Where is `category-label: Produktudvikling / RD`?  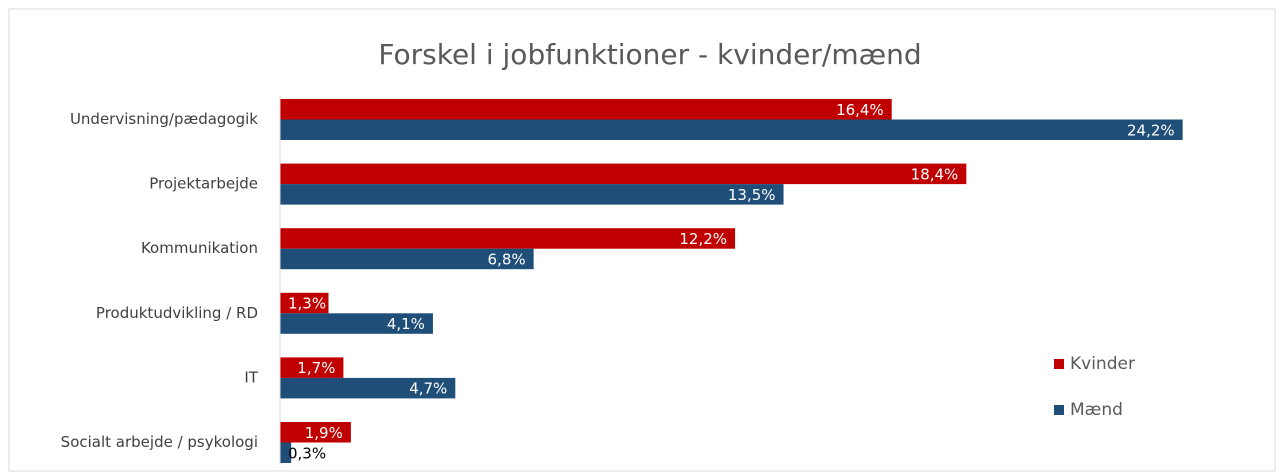 category-label: Produktudvikling / RD is located at coordinates (177, 313).